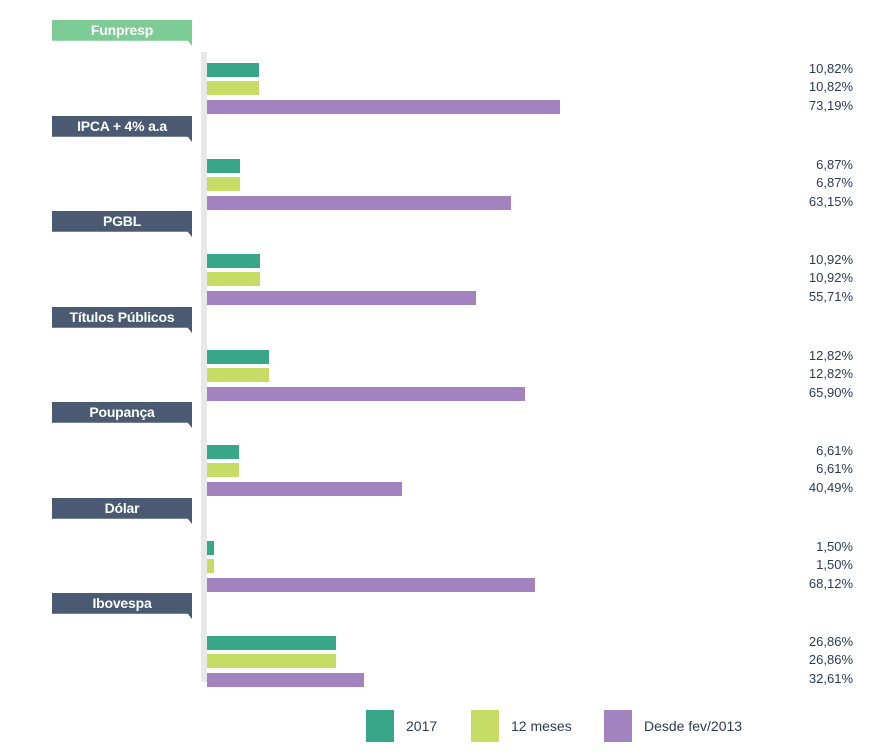 Image resolution: width=879 pixels, height=752 pixels. I want to click on value-label-pgbl-desde-fev-2013: 55,71%, so click(830, 296).